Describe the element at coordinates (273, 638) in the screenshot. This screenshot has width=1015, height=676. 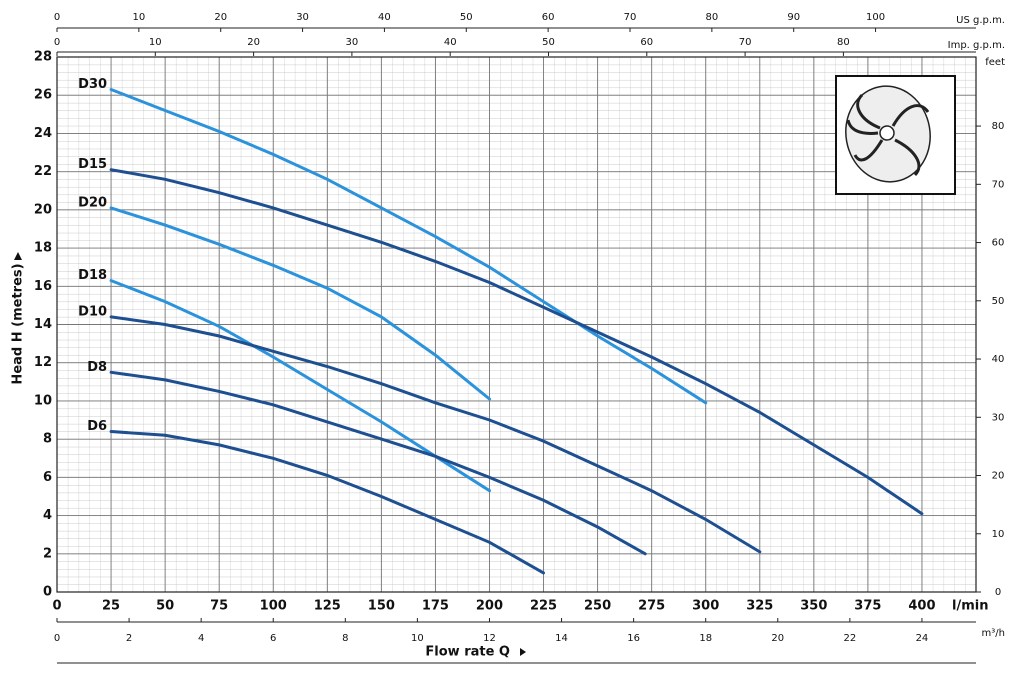
I see `x-tick-label: 6` at that location.